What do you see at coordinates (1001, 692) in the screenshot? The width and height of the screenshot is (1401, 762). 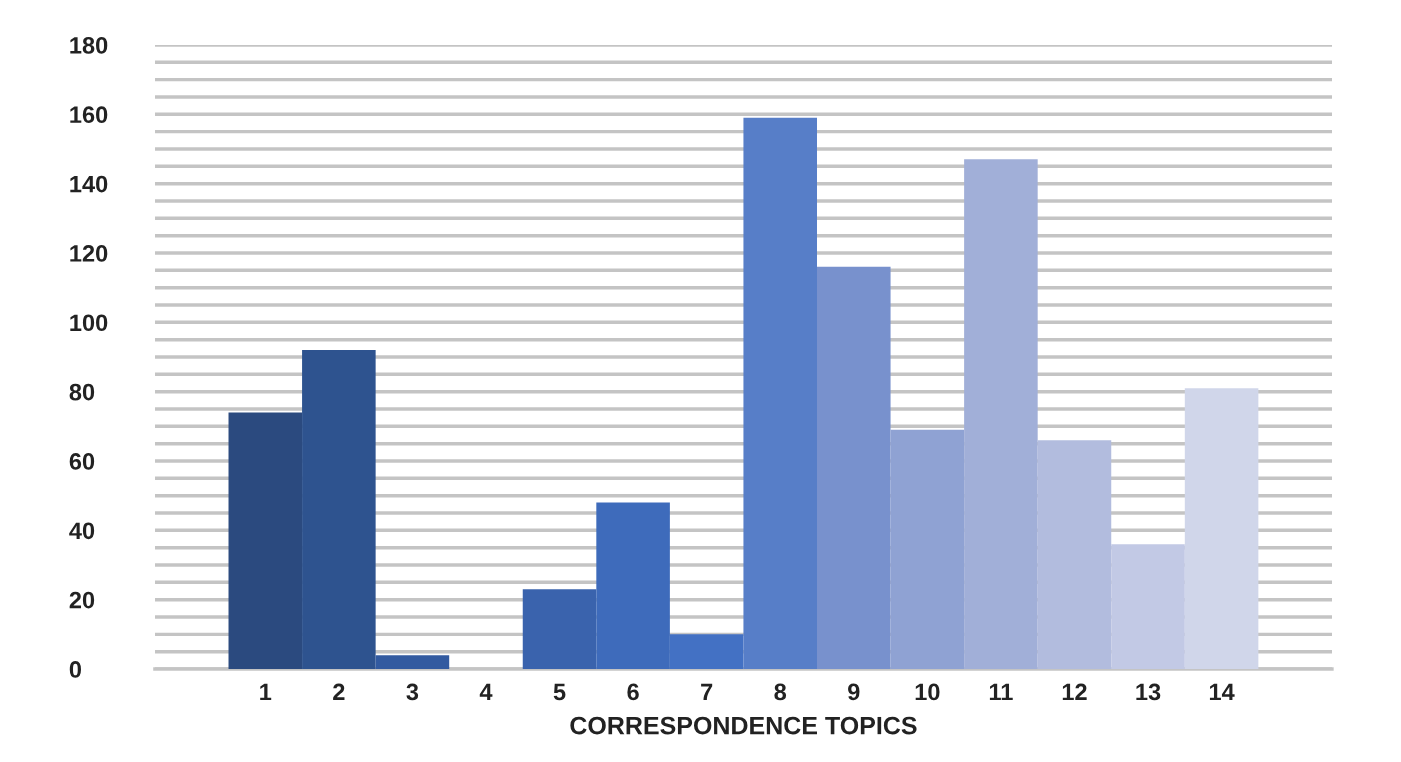 I see `x-tick-label: 11` at bounding box center [1001, 692].